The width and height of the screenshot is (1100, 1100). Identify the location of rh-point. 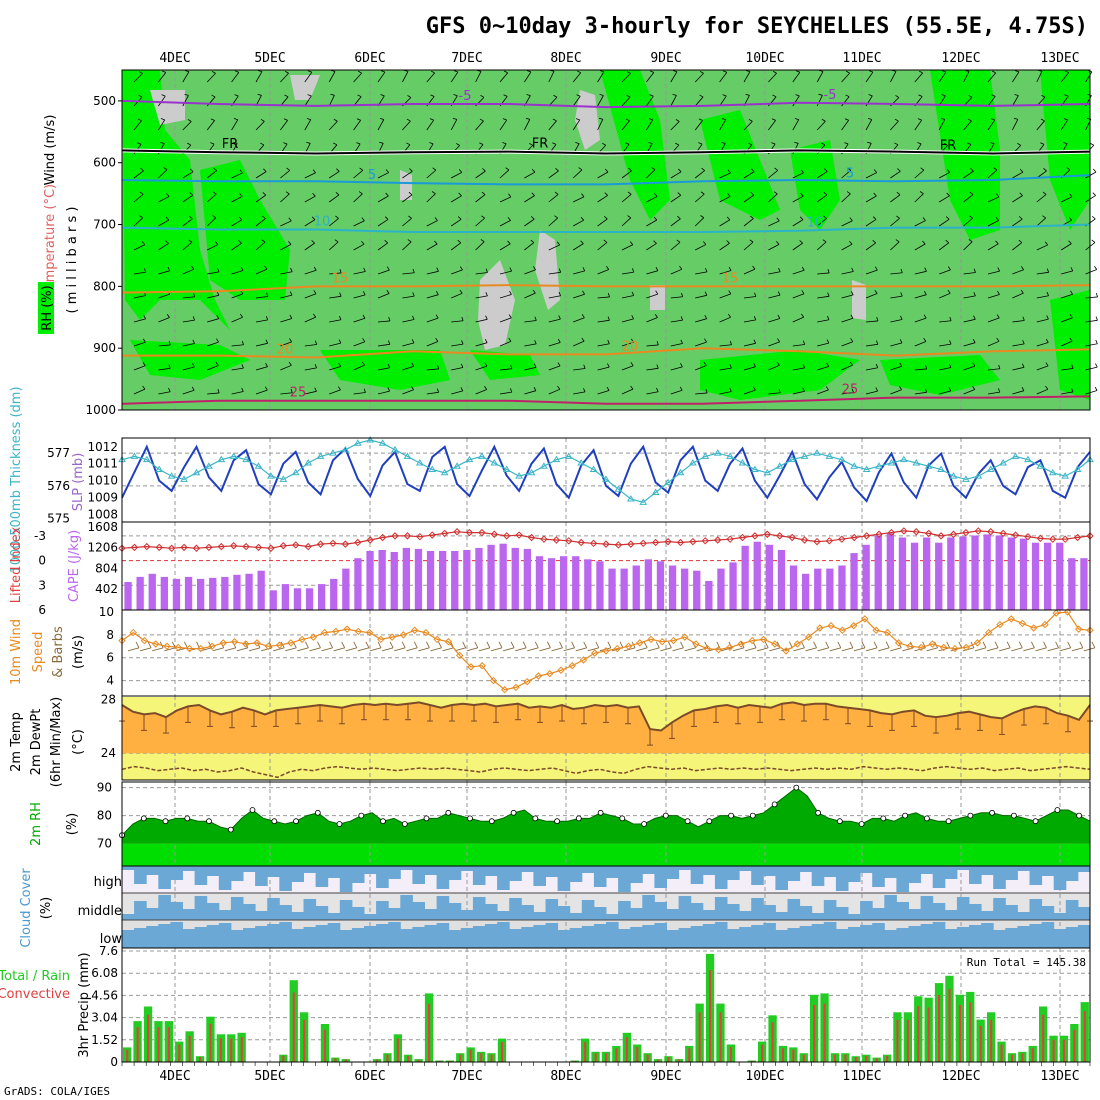
(970, 815).